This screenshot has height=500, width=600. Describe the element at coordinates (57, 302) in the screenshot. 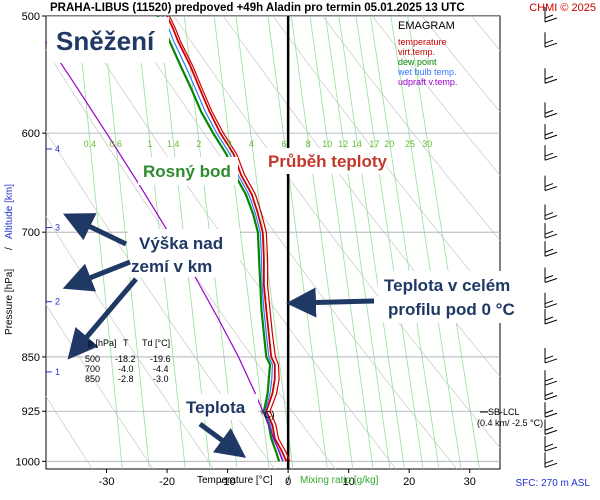

I see `altitude-tick-label: 2` at that location.